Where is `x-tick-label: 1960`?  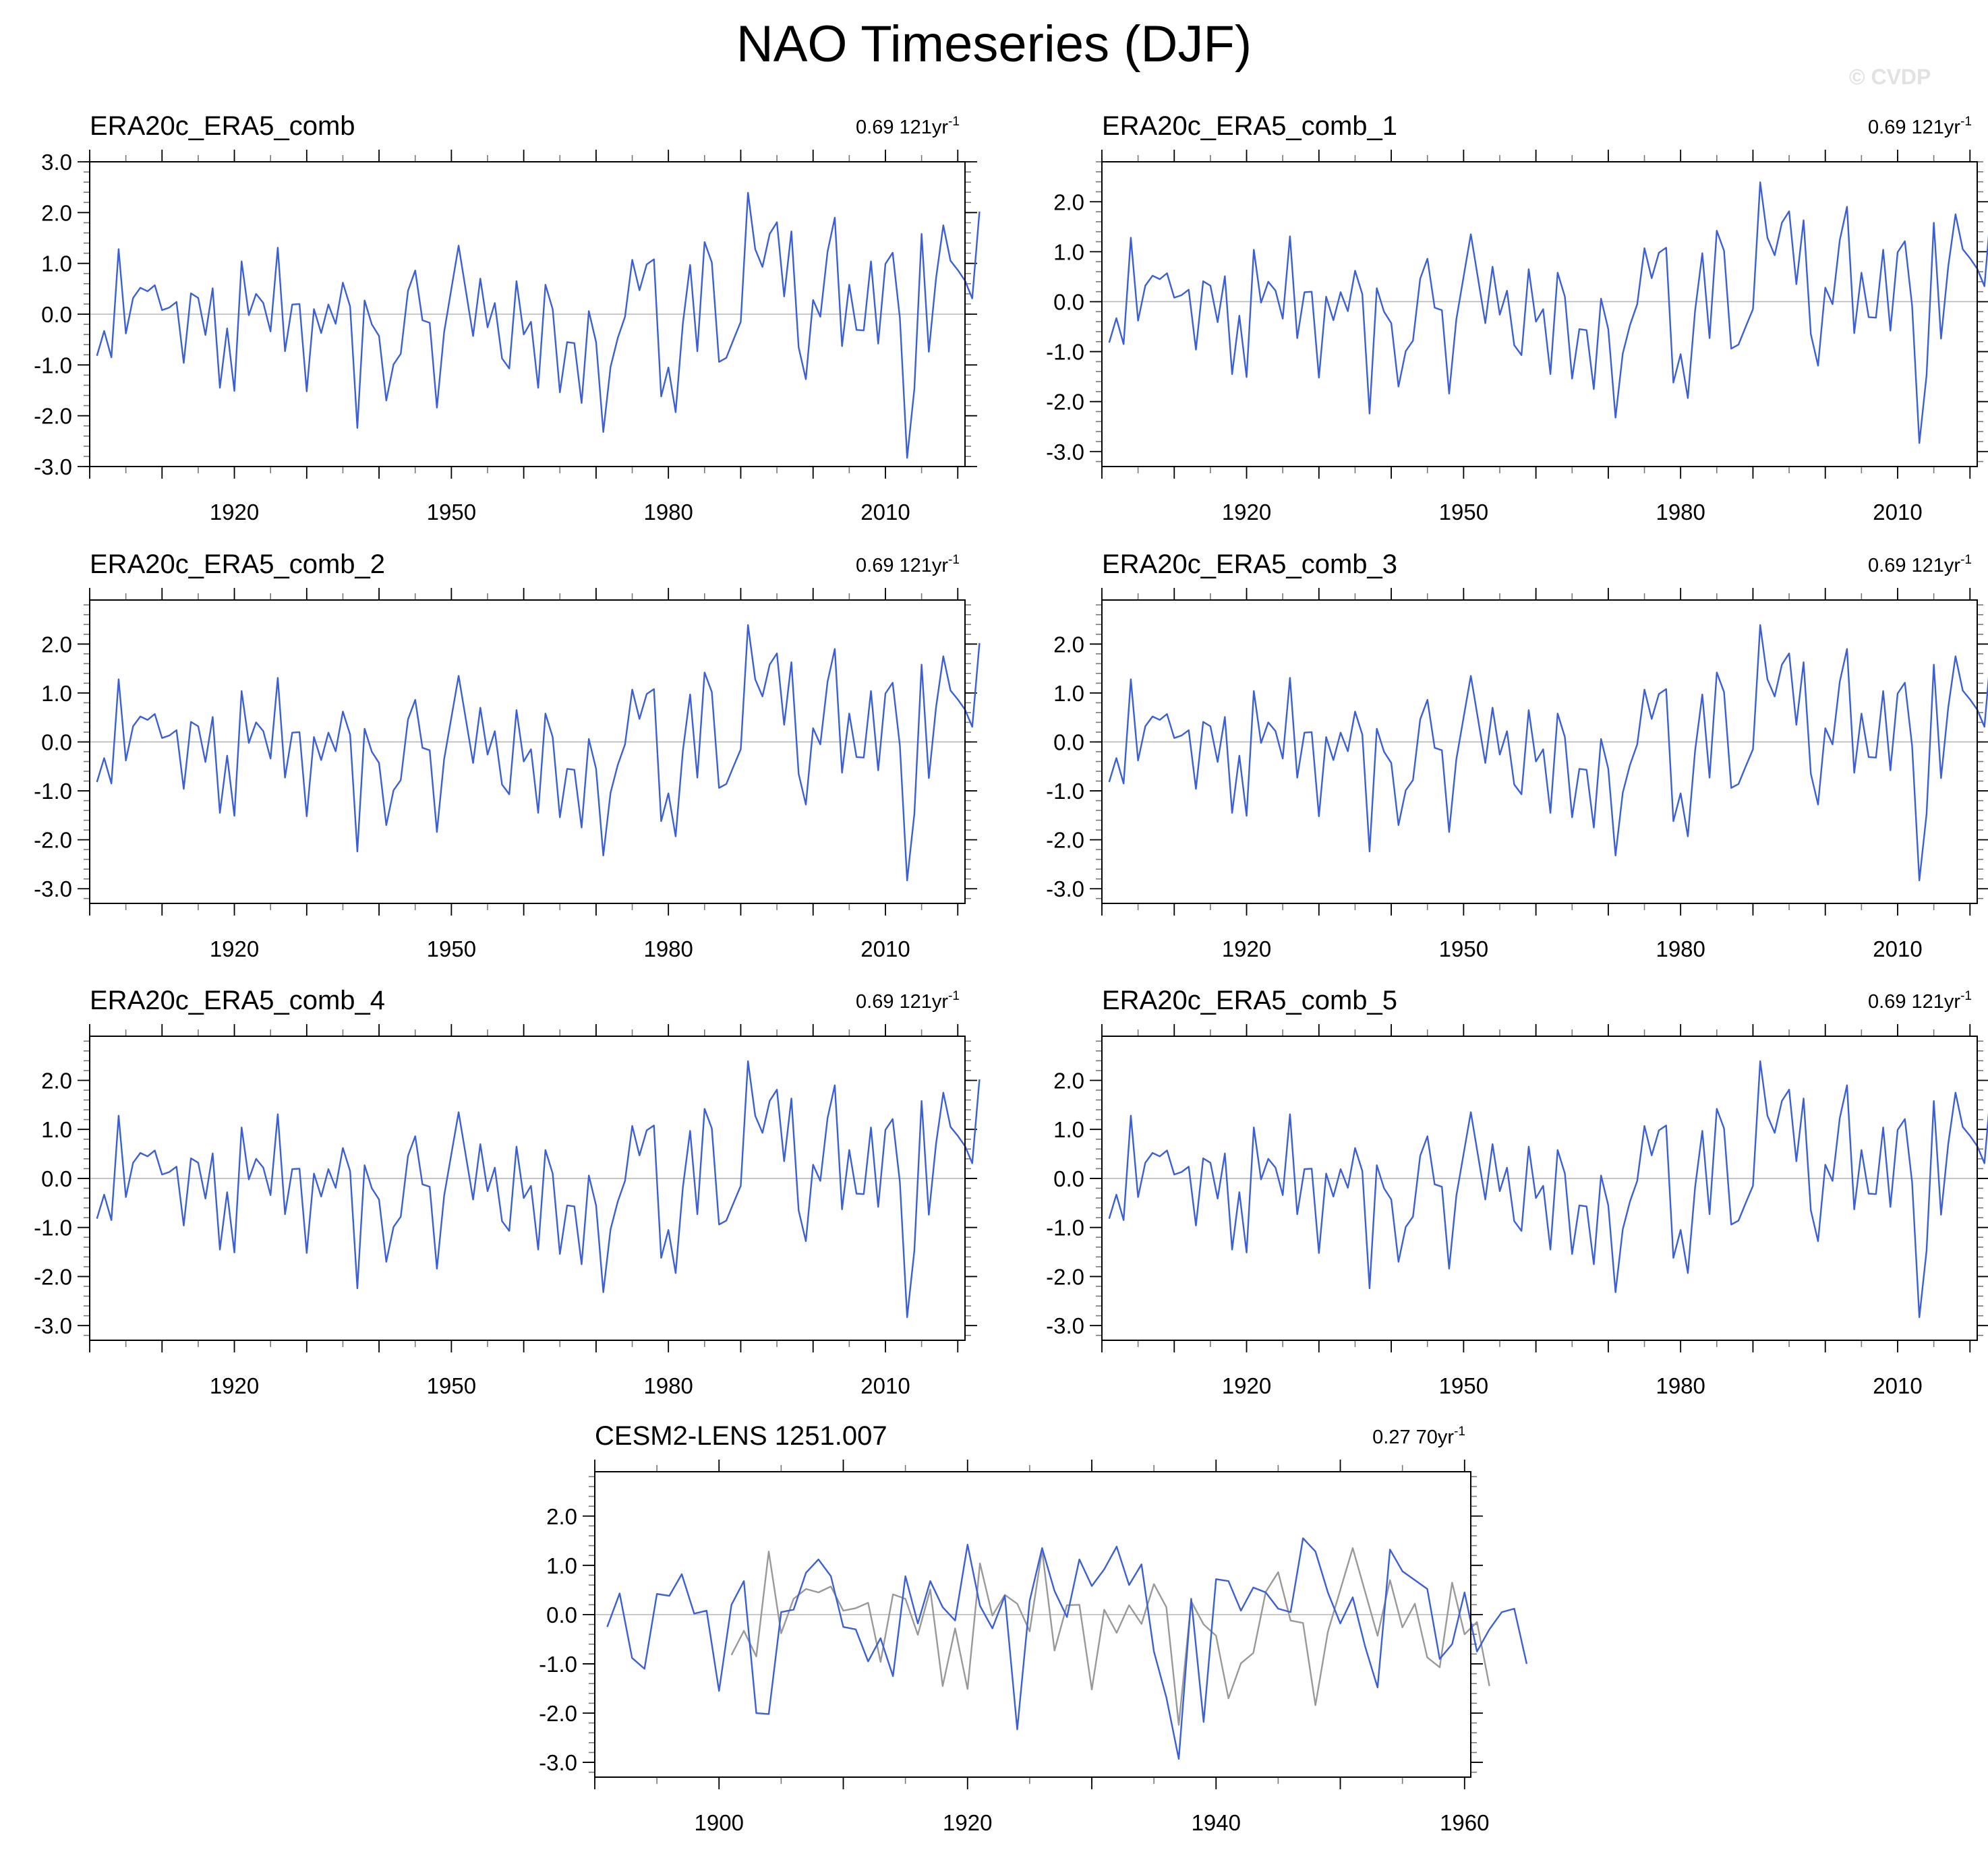
x-tick-label: 1960 is located at coordinates (1464, 1822).